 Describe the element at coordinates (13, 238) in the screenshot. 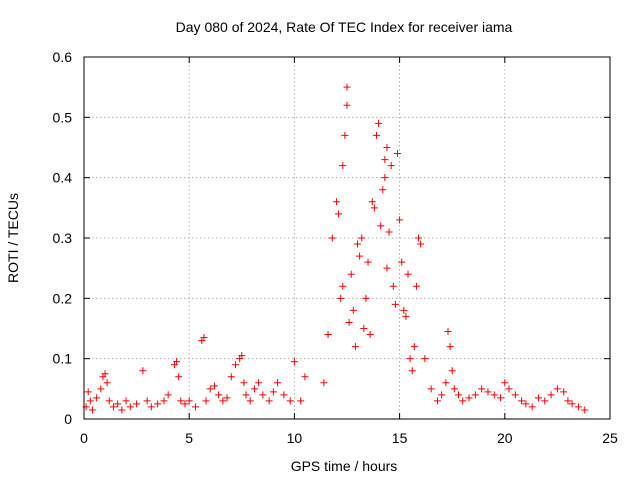

I see `y-axis-label: ROTI / TECUs` at that location.